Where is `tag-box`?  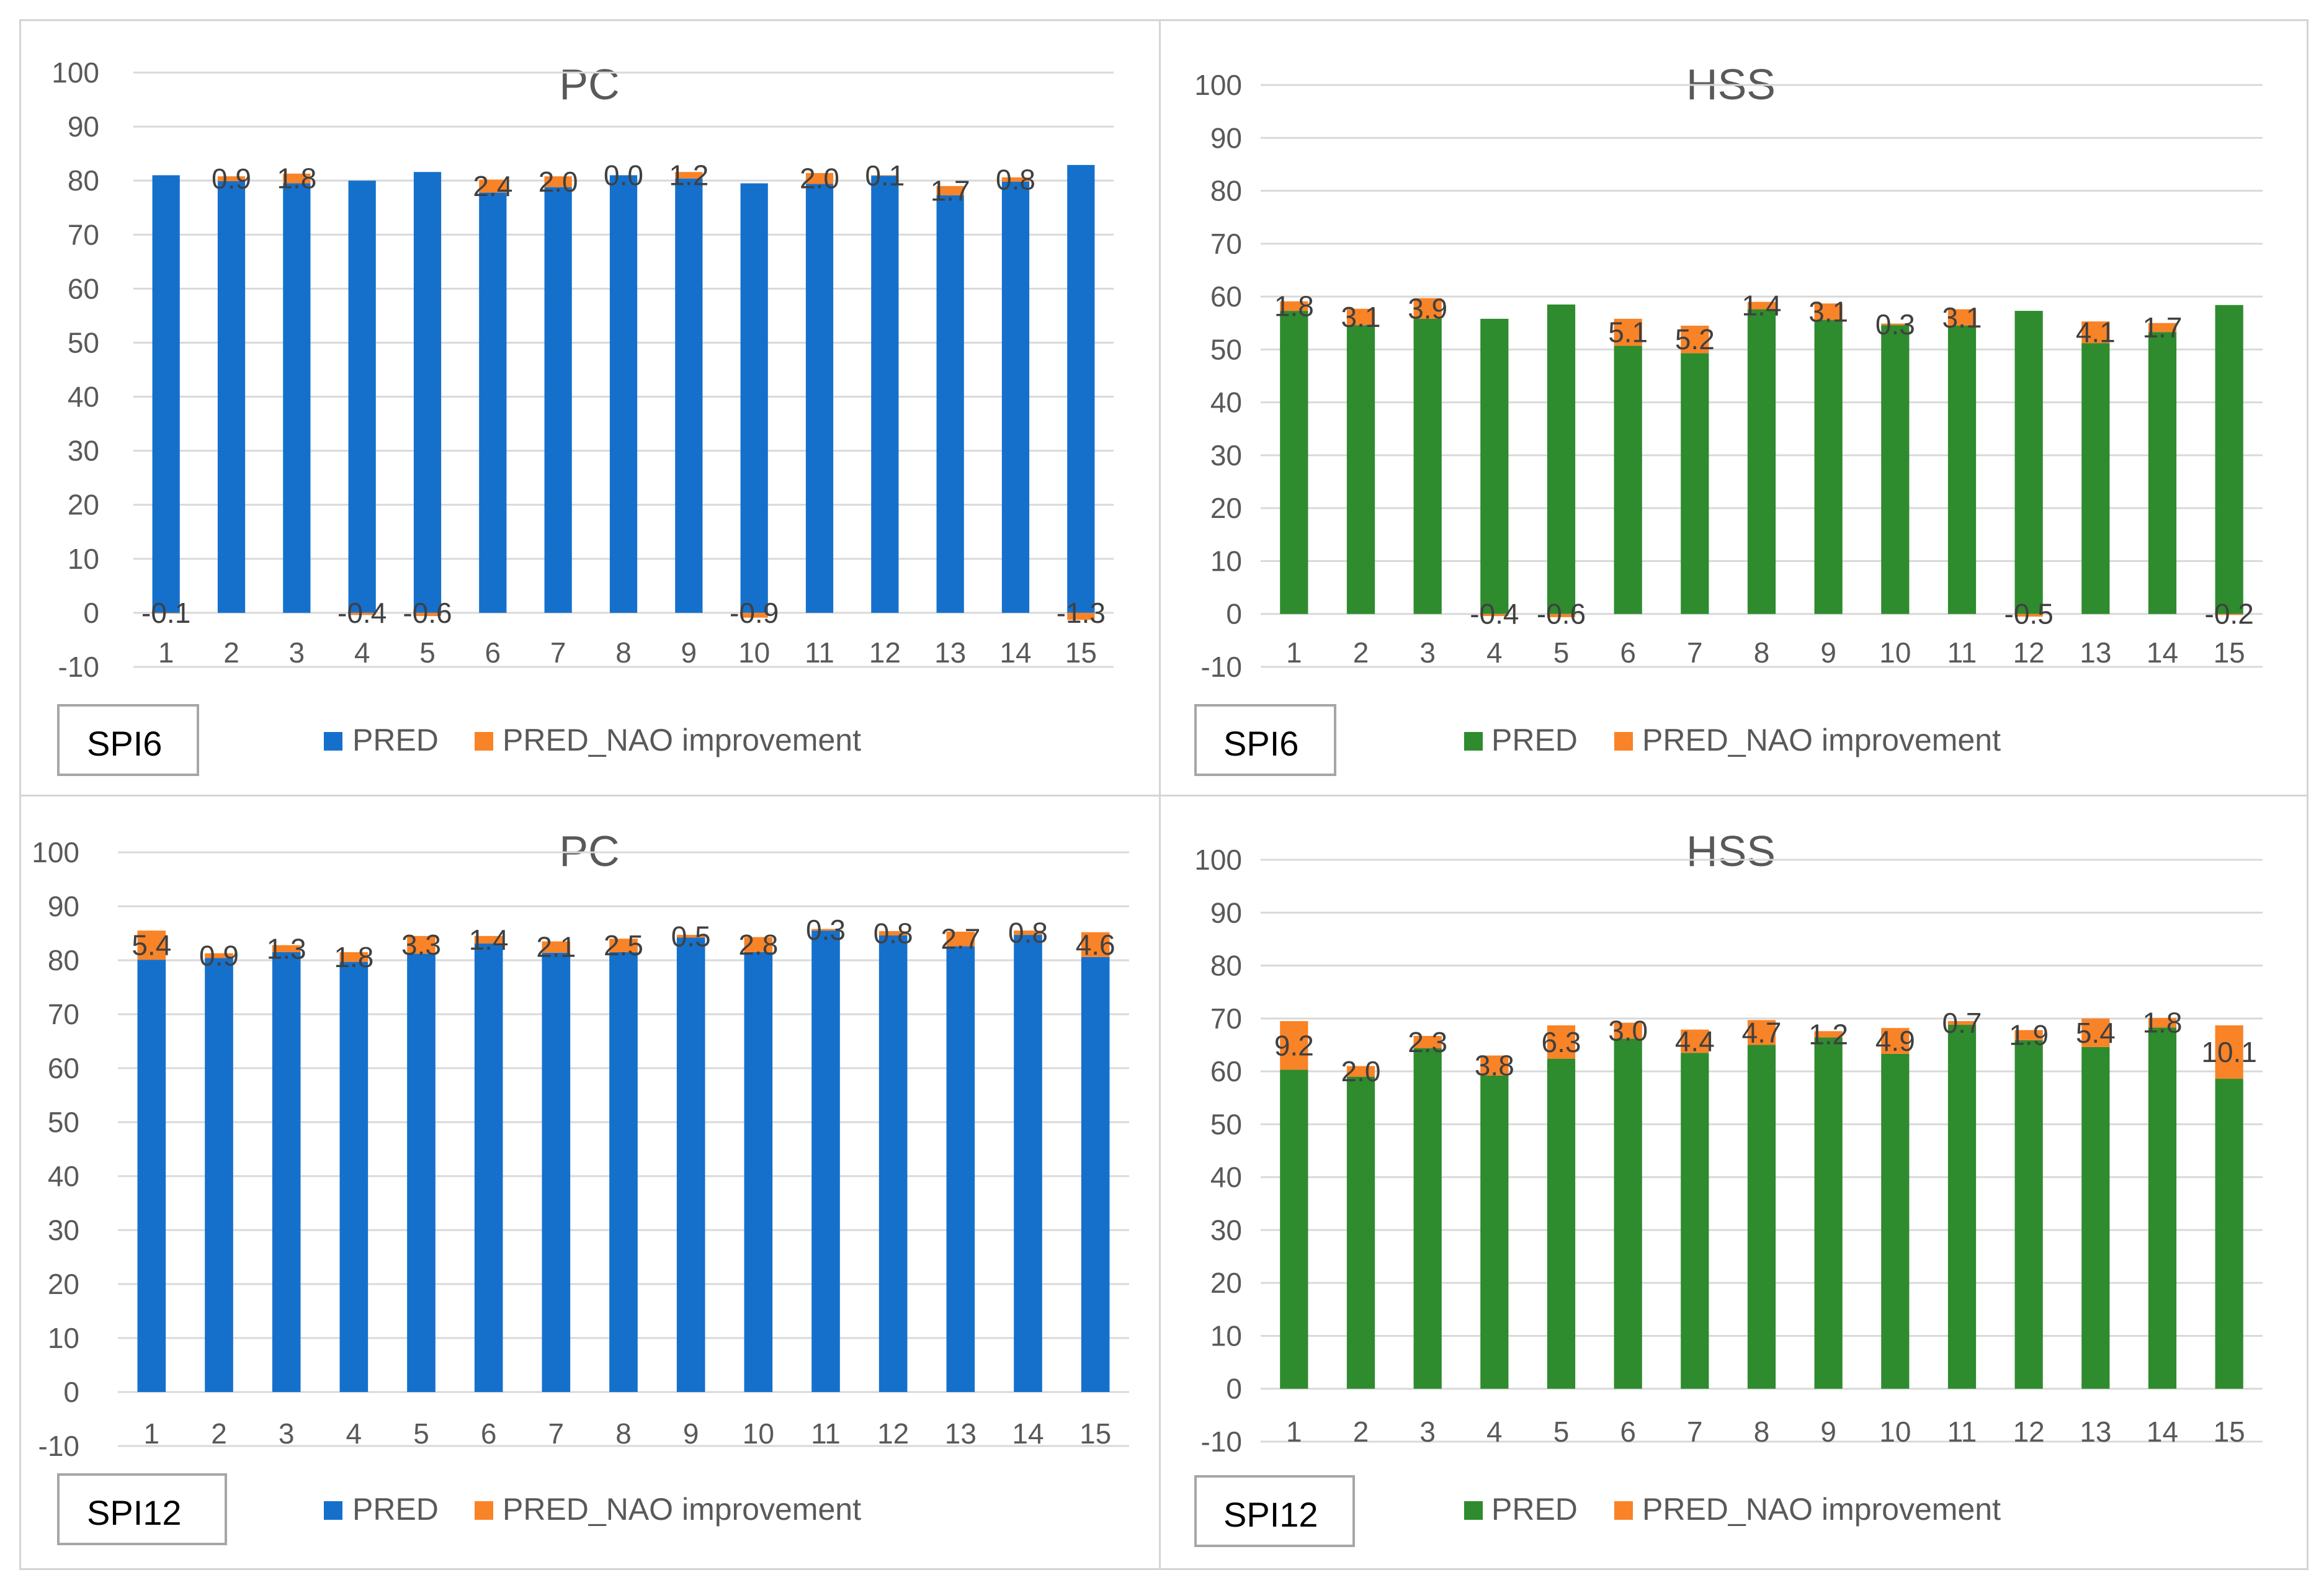
tag-box is located at coordinates (1265, 740).